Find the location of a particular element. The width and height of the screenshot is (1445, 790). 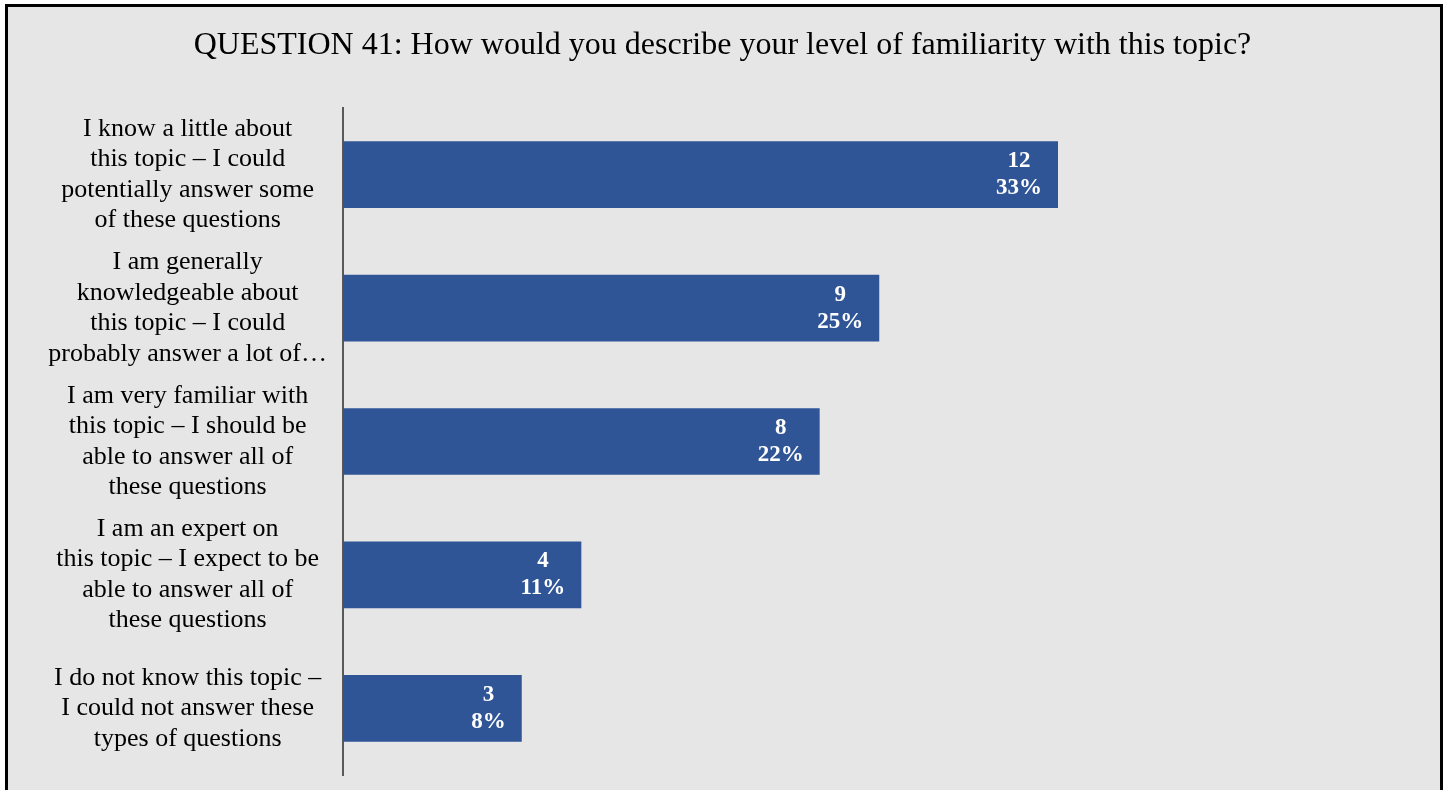

data-label: 9 25% is located at coordinates (840, 306).